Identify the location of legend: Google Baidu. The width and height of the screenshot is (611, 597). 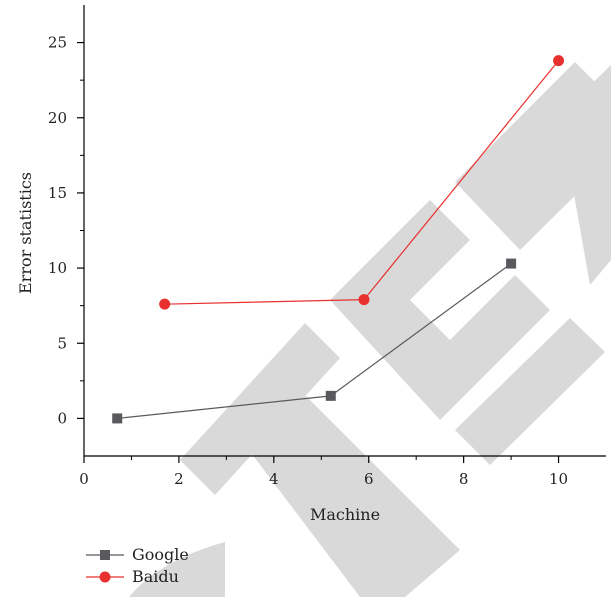
(137, 565).